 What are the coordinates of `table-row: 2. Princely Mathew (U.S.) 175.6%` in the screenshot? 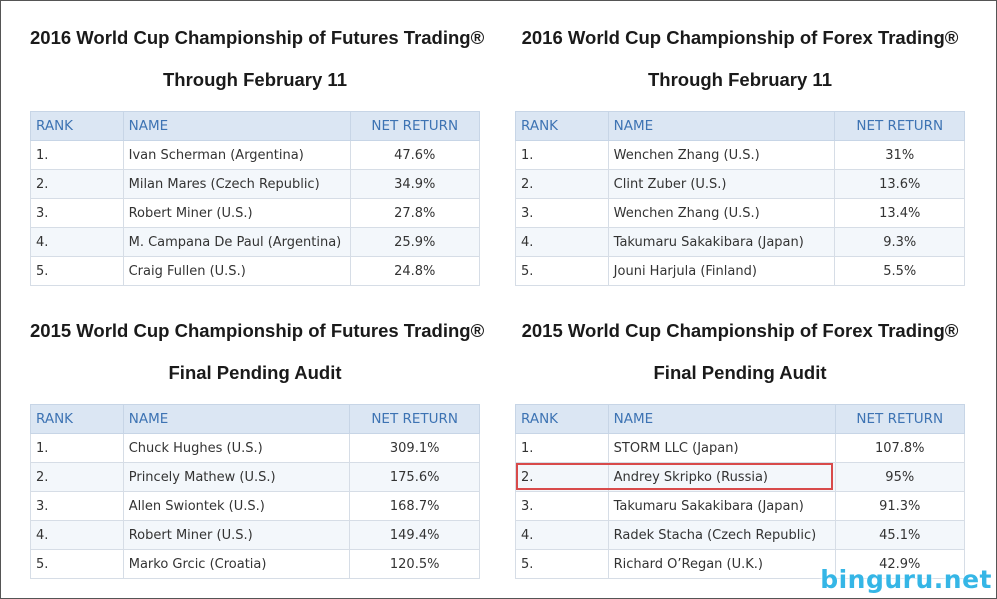 It's located at (255, 477).